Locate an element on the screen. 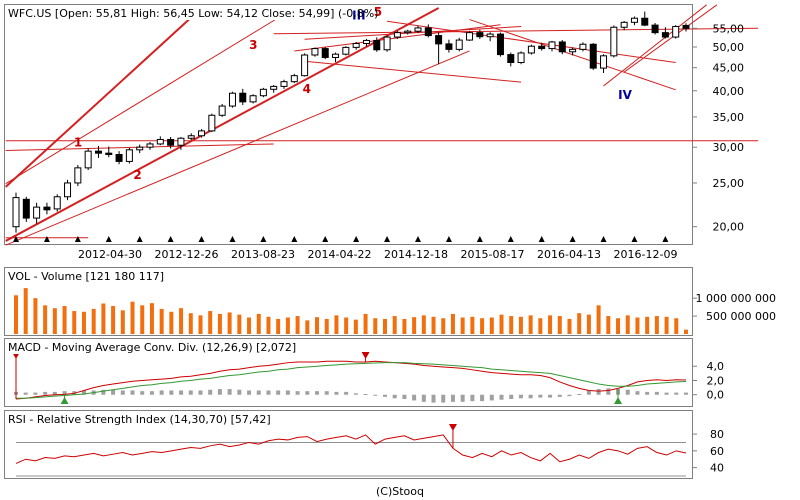 Image resolution: width=800 pixels, height=500 pixels. y-tick-label: 2,0 is located at coordinates (716, 380).